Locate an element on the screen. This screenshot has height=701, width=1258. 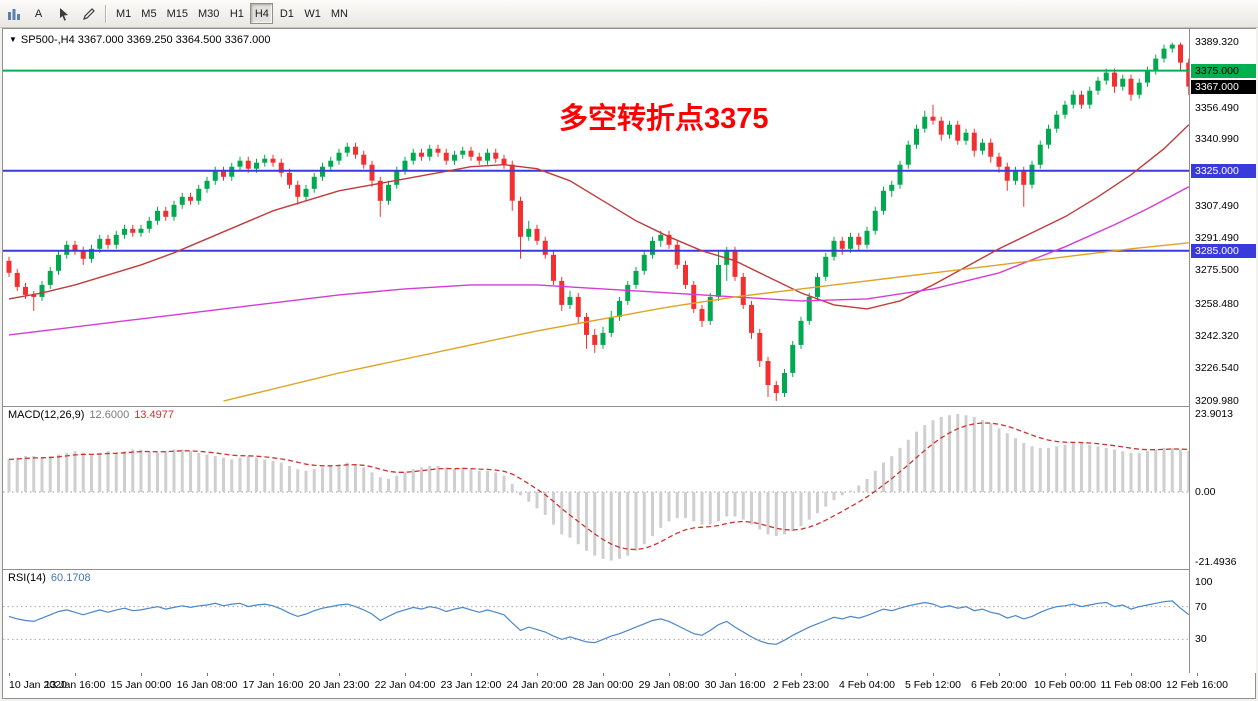
macd-name: MACD(12,26,9) is located at coordinates (46, 415).